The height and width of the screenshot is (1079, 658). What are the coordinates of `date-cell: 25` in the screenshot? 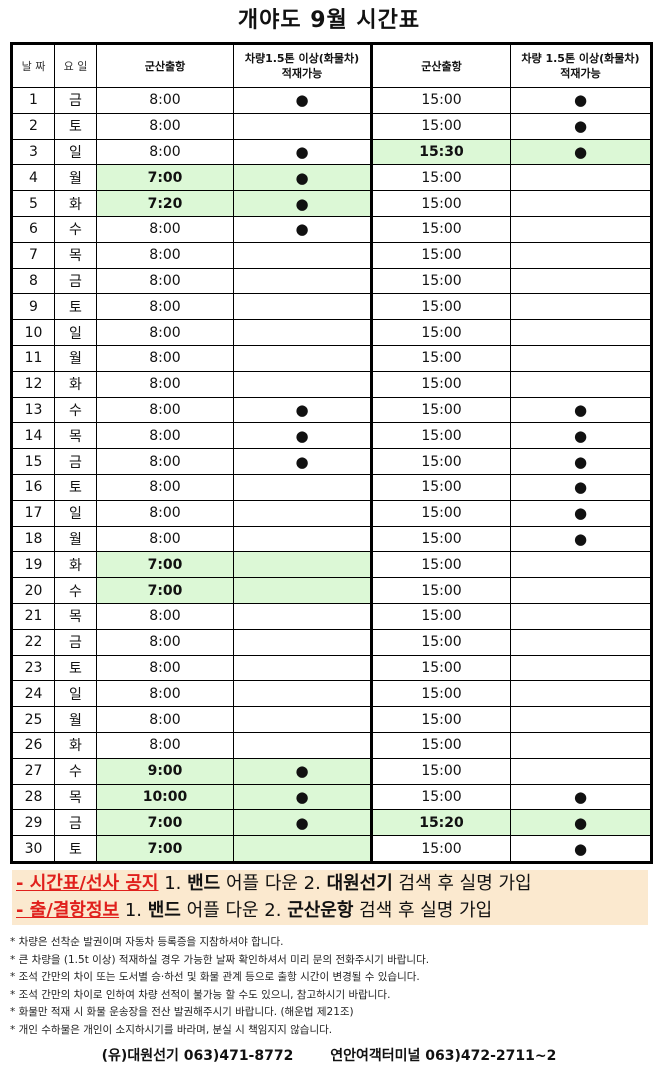 It's located at (33, 719).